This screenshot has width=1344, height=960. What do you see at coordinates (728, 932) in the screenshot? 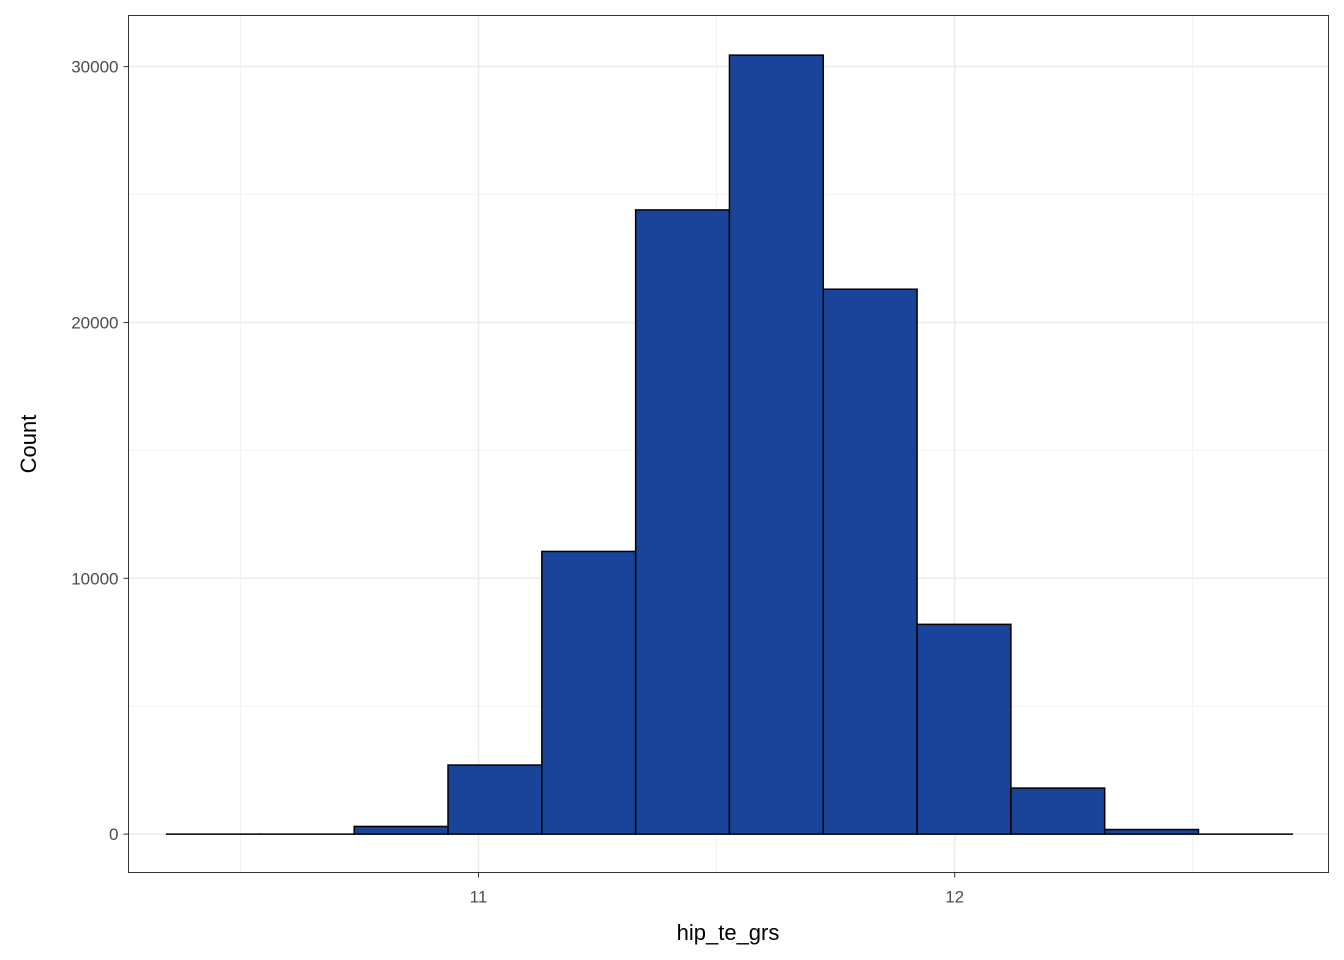
I see `x-axis-title: hip_te_grs` at bounding box center [728, 932].